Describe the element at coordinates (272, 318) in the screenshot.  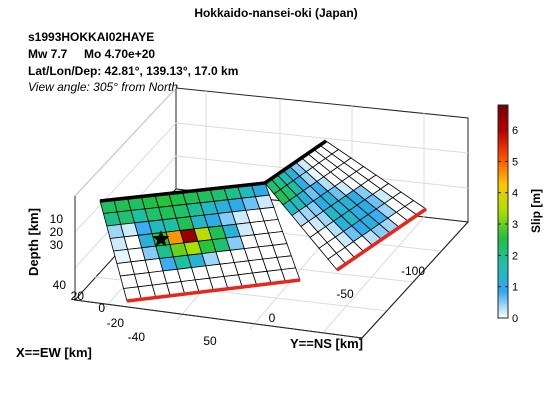
I see `y-tick: 0` at that location.